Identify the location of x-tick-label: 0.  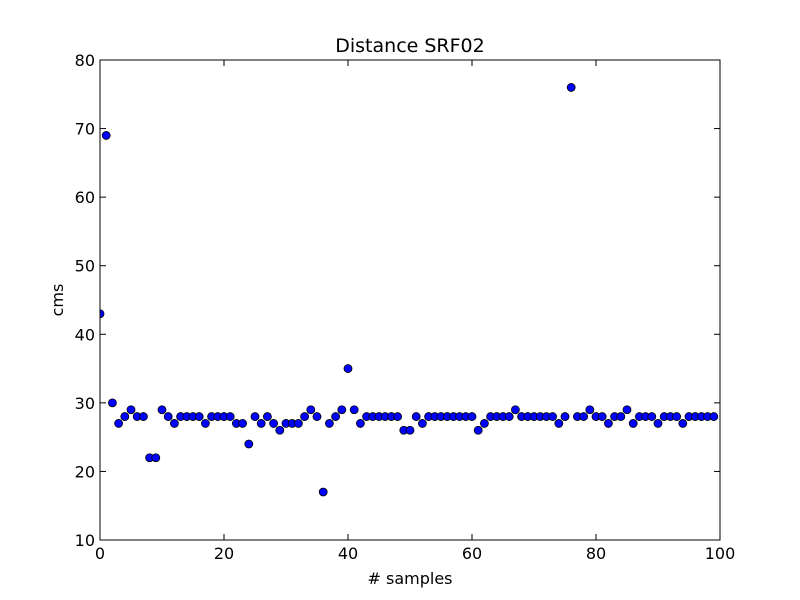
(100, 553).